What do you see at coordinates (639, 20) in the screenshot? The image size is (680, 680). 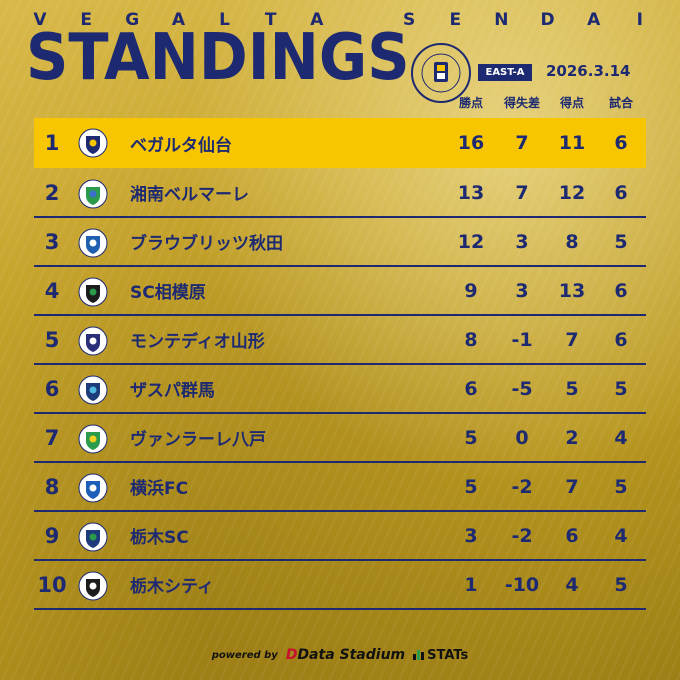 I see `brand-letter: I` at bounding box center [639, 20].